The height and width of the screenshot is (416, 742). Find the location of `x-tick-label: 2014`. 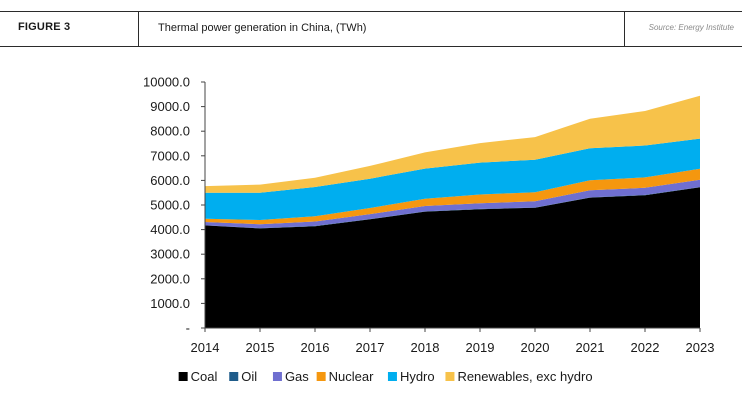

x-tick-label: 2014 is located at coordinates (205, 347).